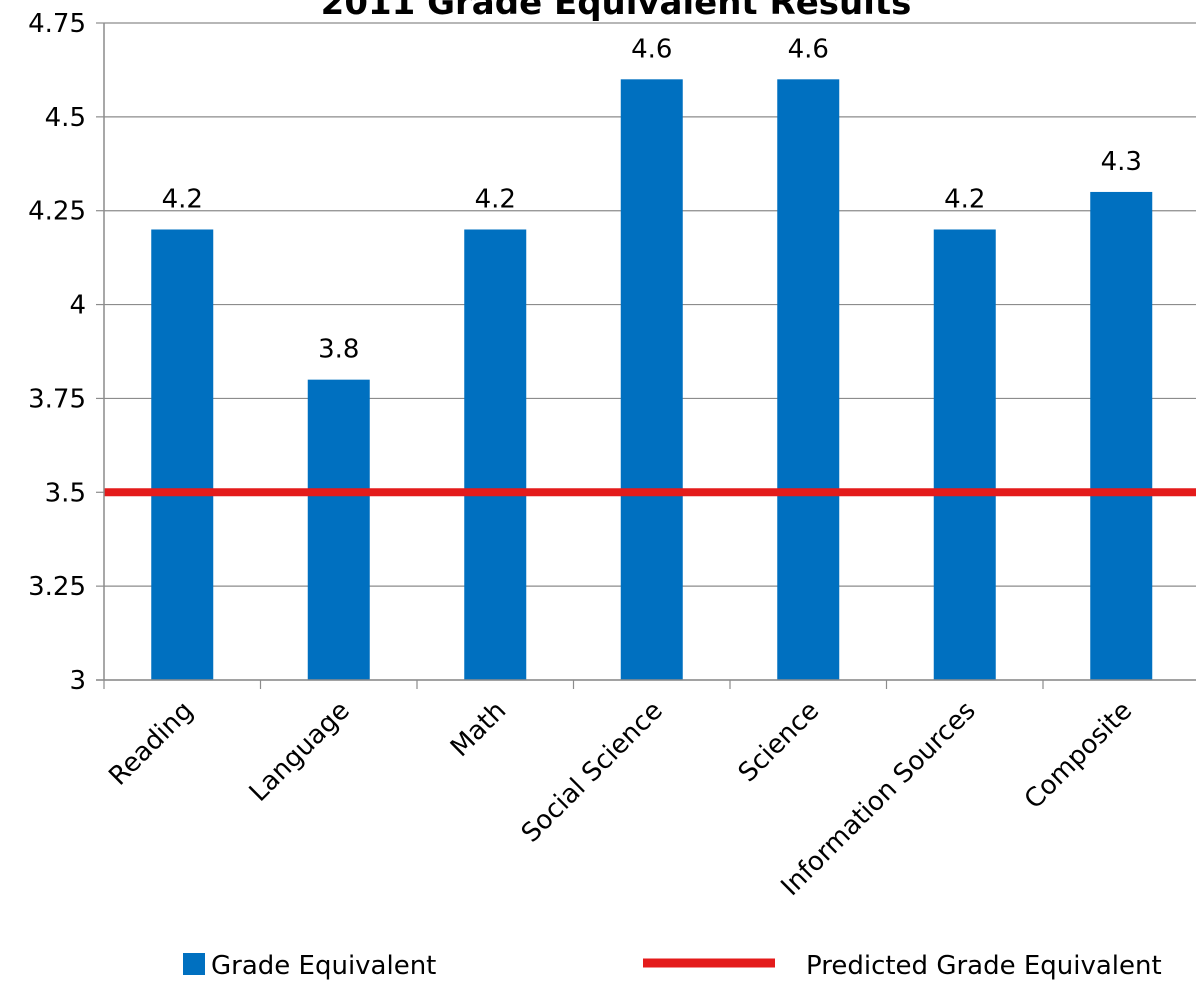 The width and height of the screenshot is (1196, 983). Describe the element at coordinates (65, 118) in the screenshot. I see `y-tick-label: 4.5` at that location.